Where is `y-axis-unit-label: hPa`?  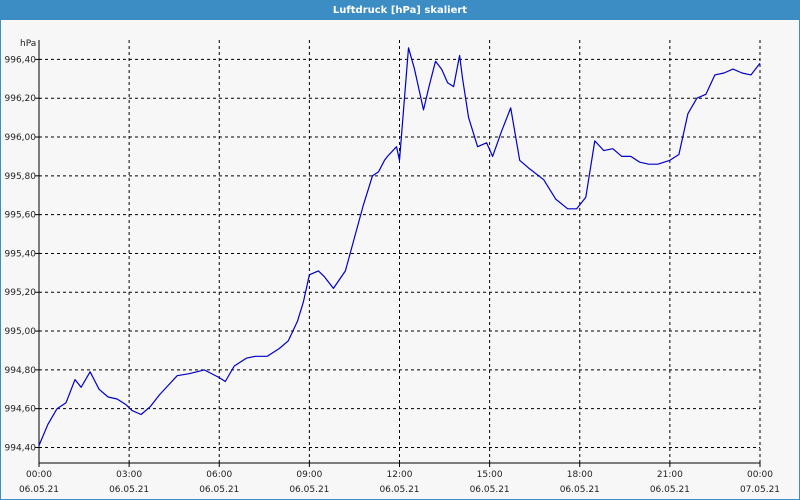
y-axis-unit-label: hPa is located at coordinates (28, 44).